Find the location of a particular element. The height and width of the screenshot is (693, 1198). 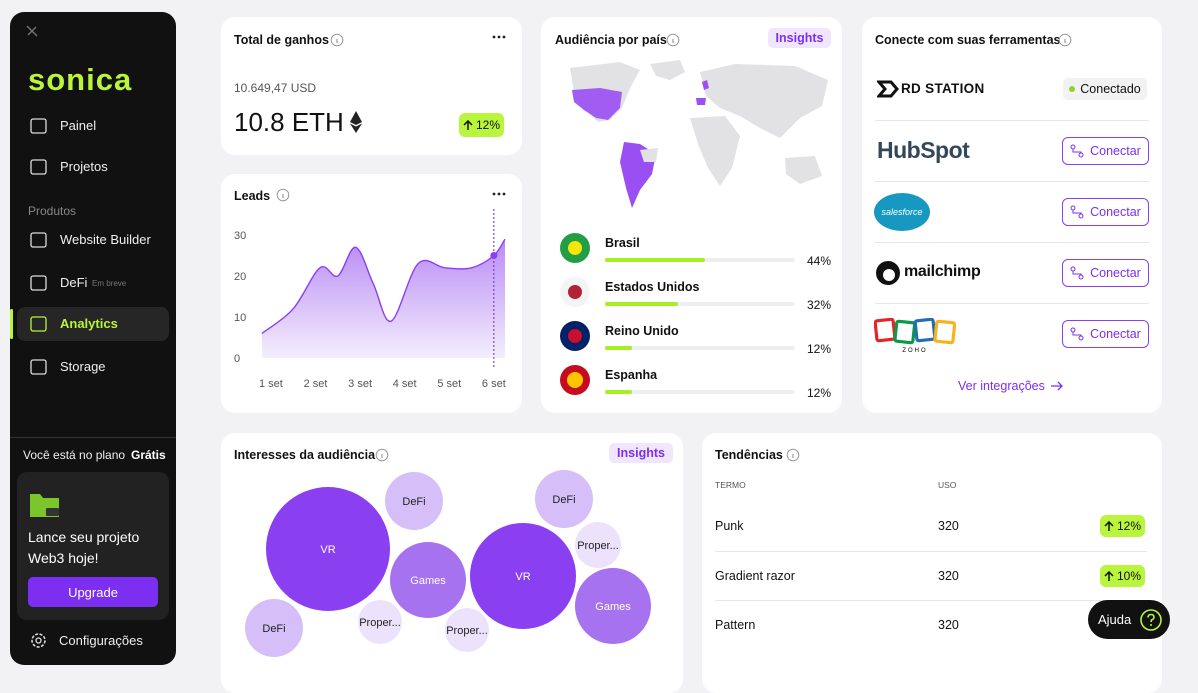

plan-text: Você está no plano is located at coordinates (74, 455).